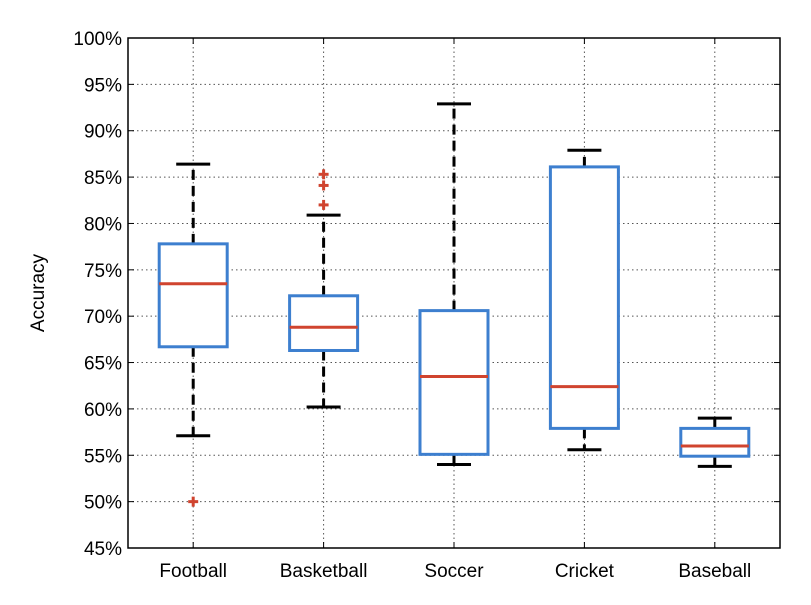 The image size is (811, 605). Describe the element at coordinates (585, 571) in the screenshot. I see `x-tick-label: Cricket` at that location.